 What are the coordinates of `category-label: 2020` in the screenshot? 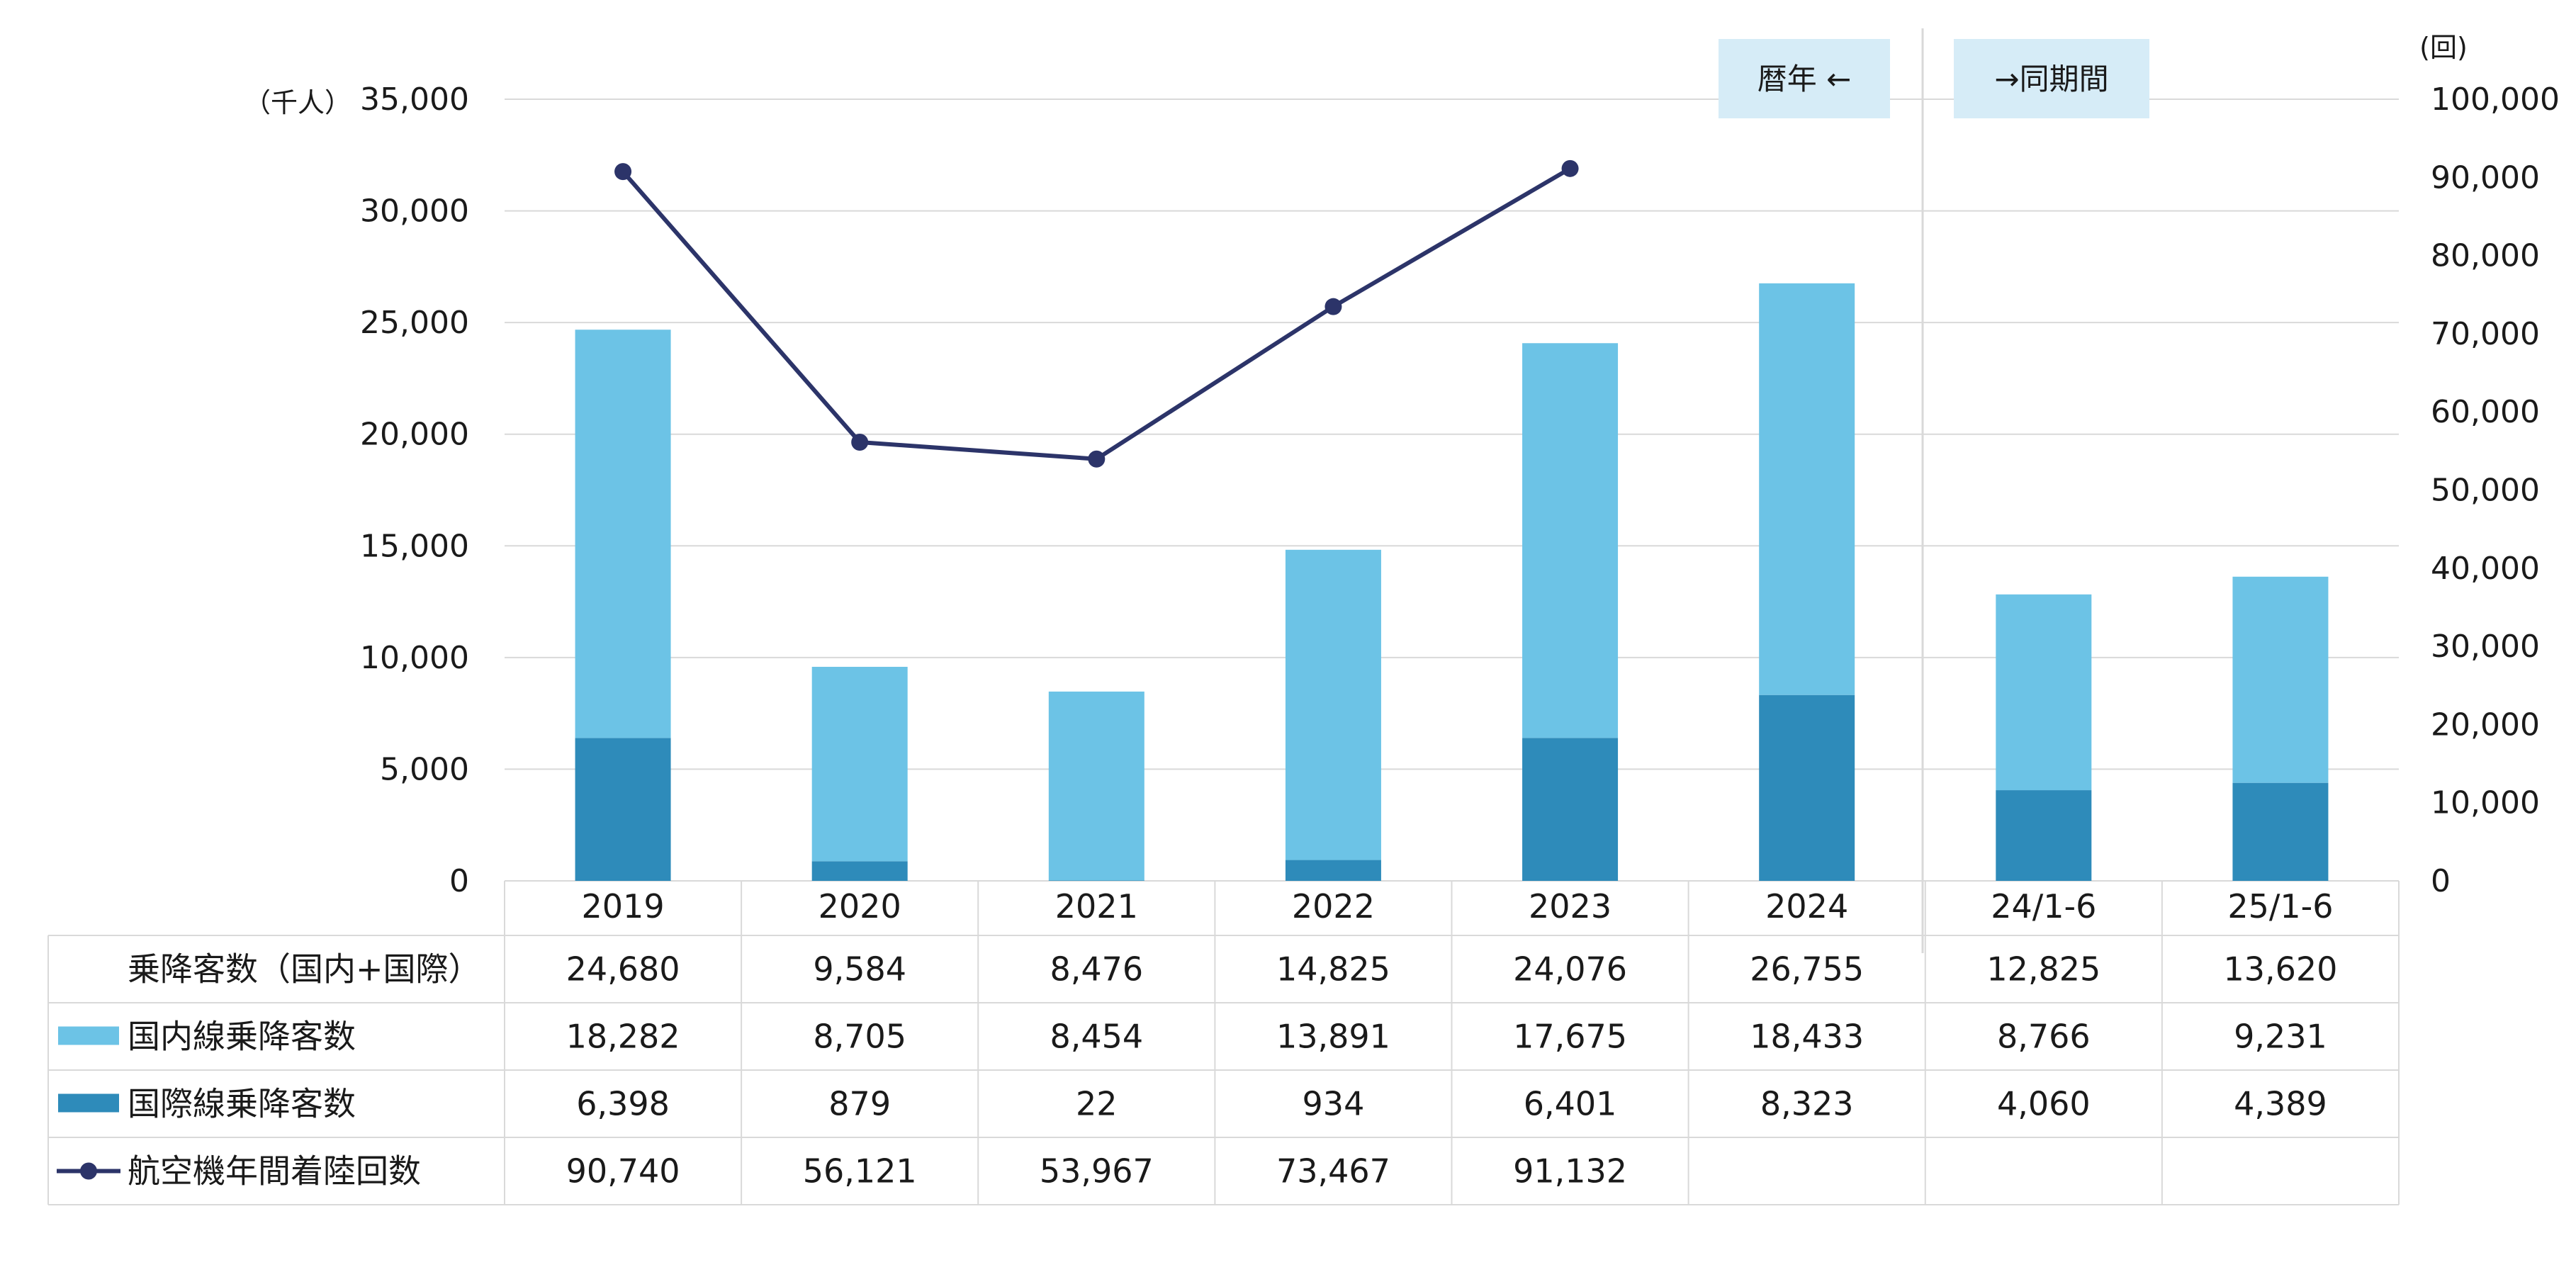 It's located at (860, 906).